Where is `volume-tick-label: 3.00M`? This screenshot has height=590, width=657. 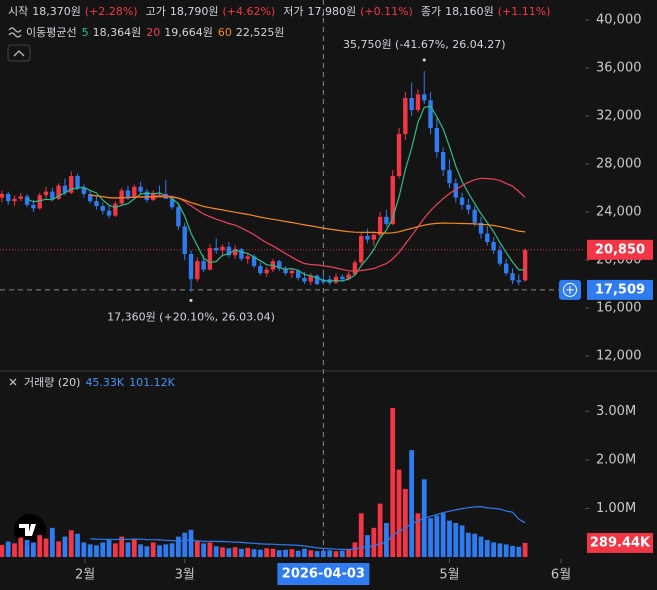
volume-tick-label: 3.00M is located at coordinates (616, 411).